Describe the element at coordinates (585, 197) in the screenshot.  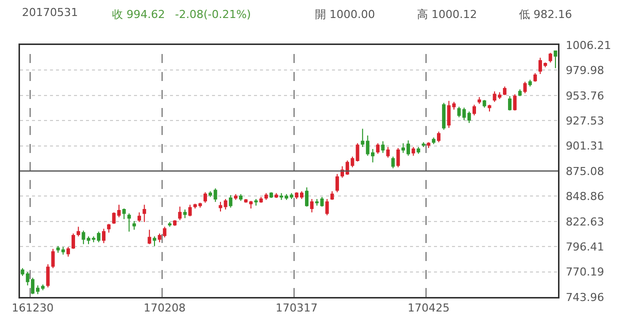
I see `y-tick-label: 848.86` at that location.